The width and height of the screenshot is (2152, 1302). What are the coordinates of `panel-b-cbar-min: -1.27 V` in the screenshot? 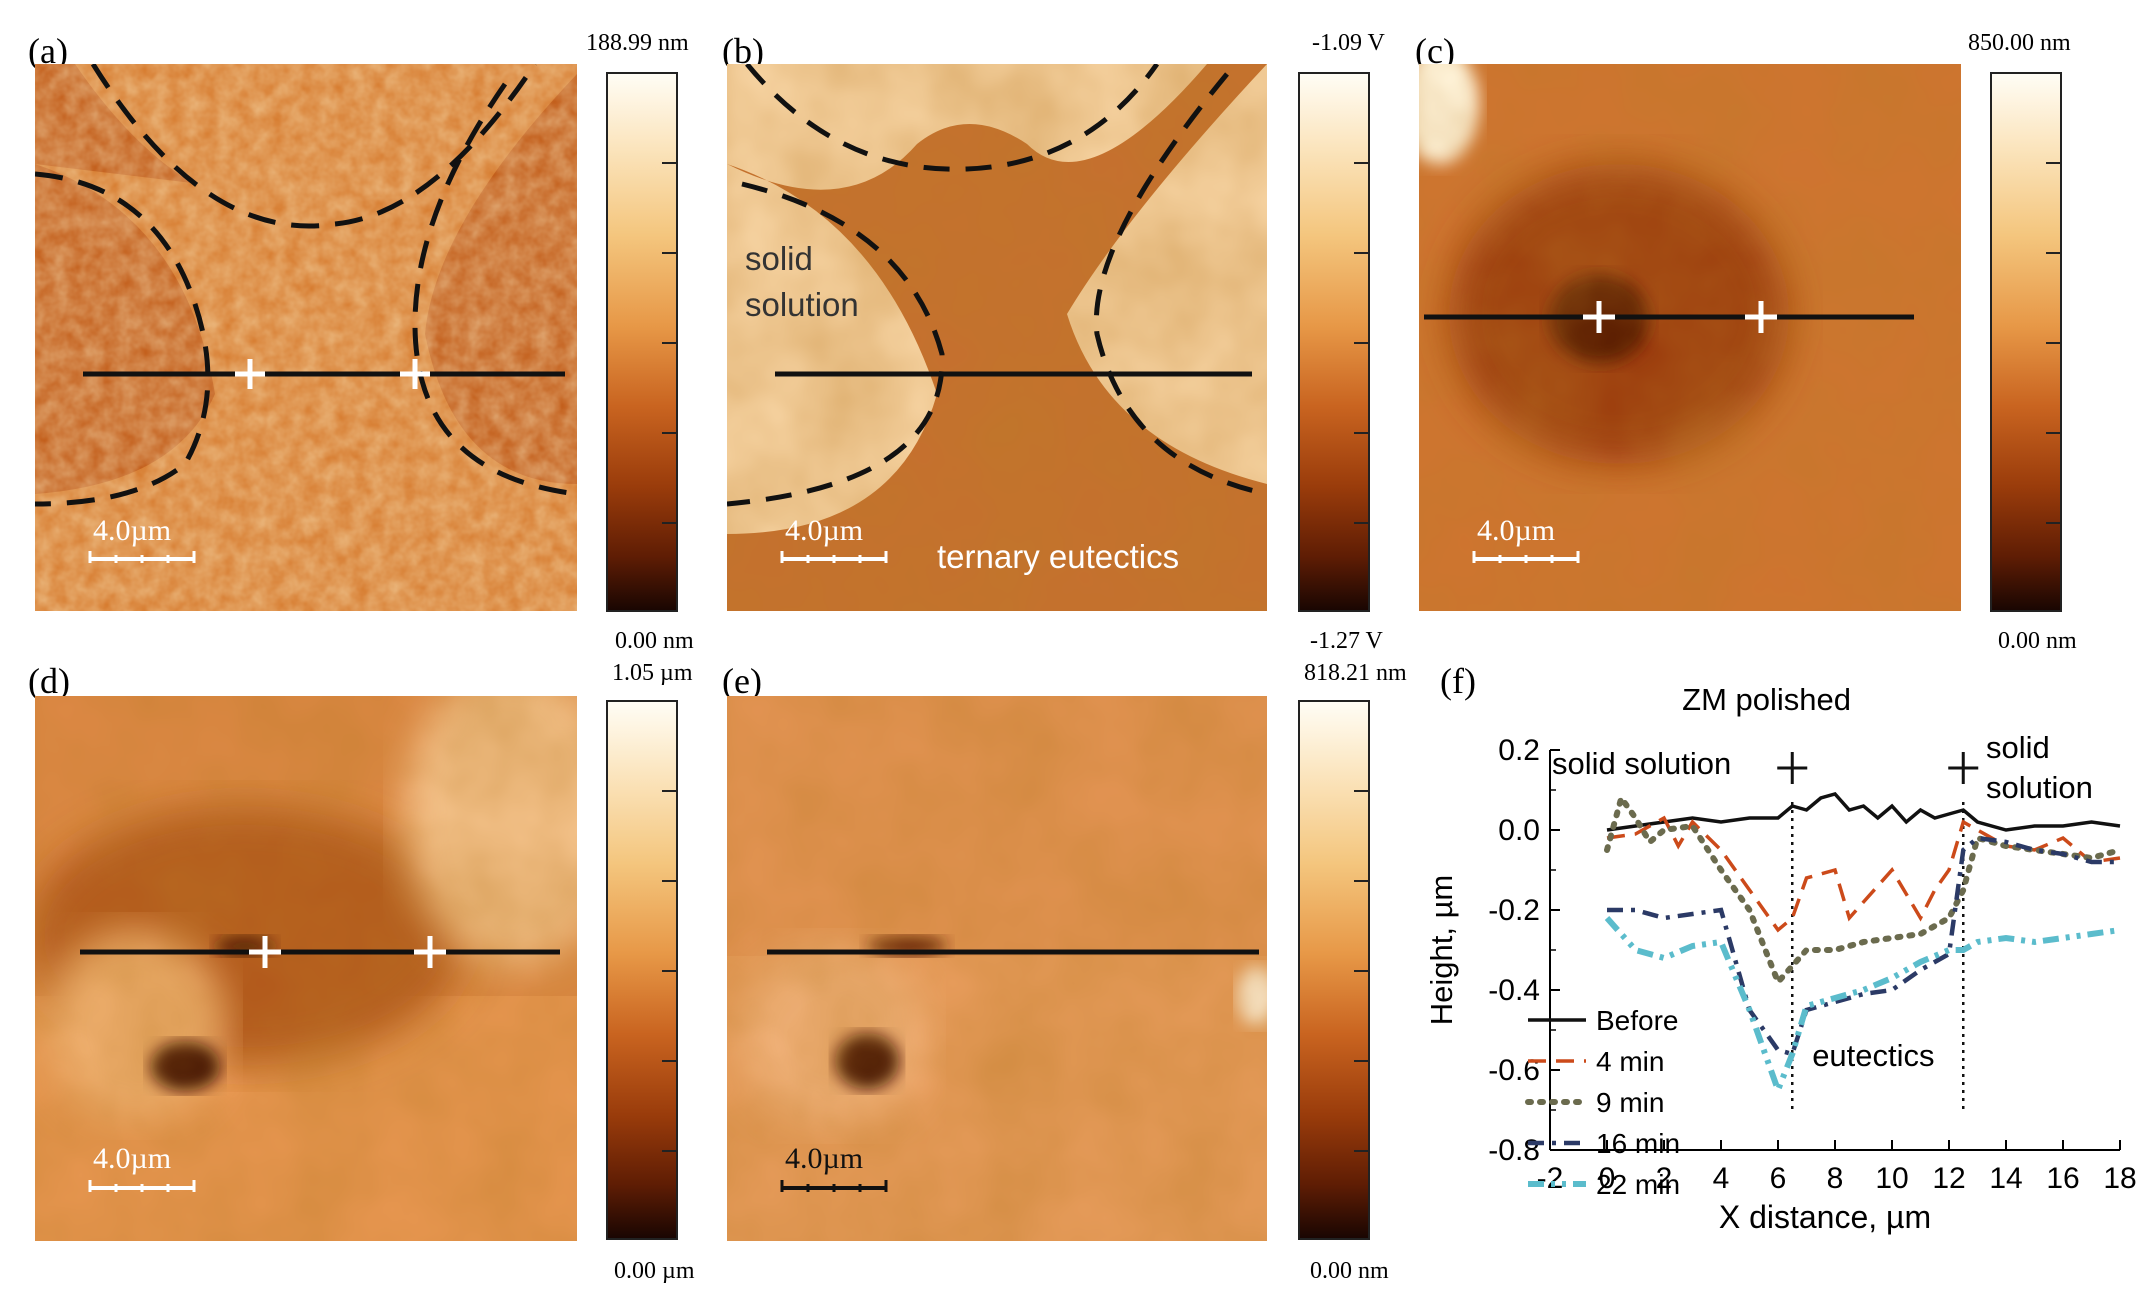 It's located at (1346, 641).